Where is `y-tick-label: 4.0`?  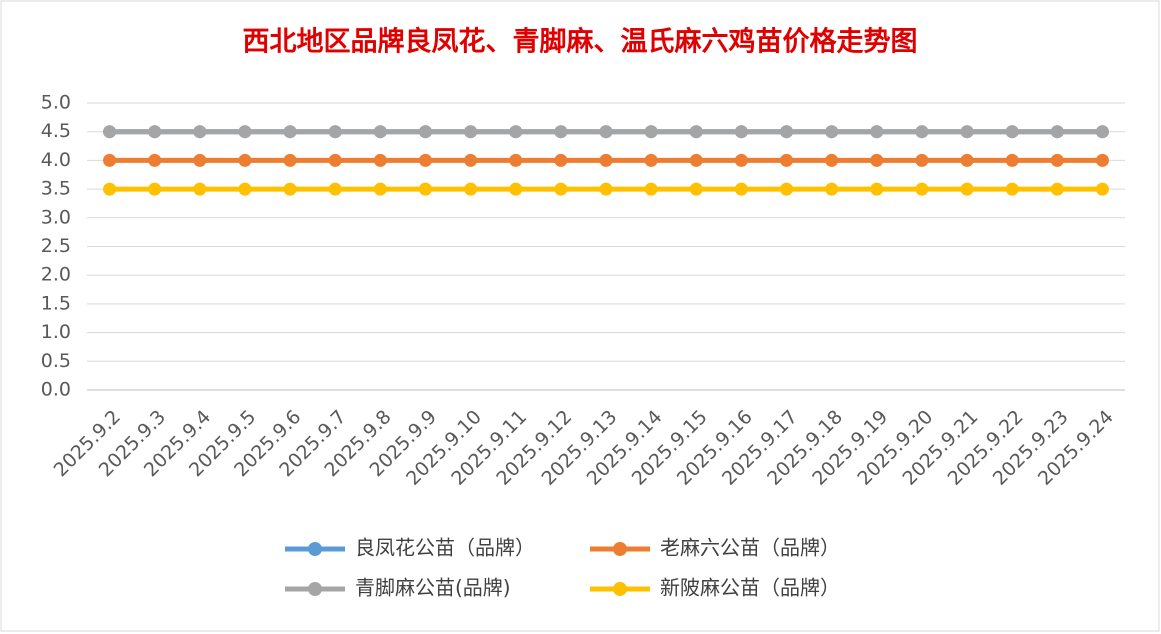 y-tick-label: 4.0 is located at coordinates (56, 160).